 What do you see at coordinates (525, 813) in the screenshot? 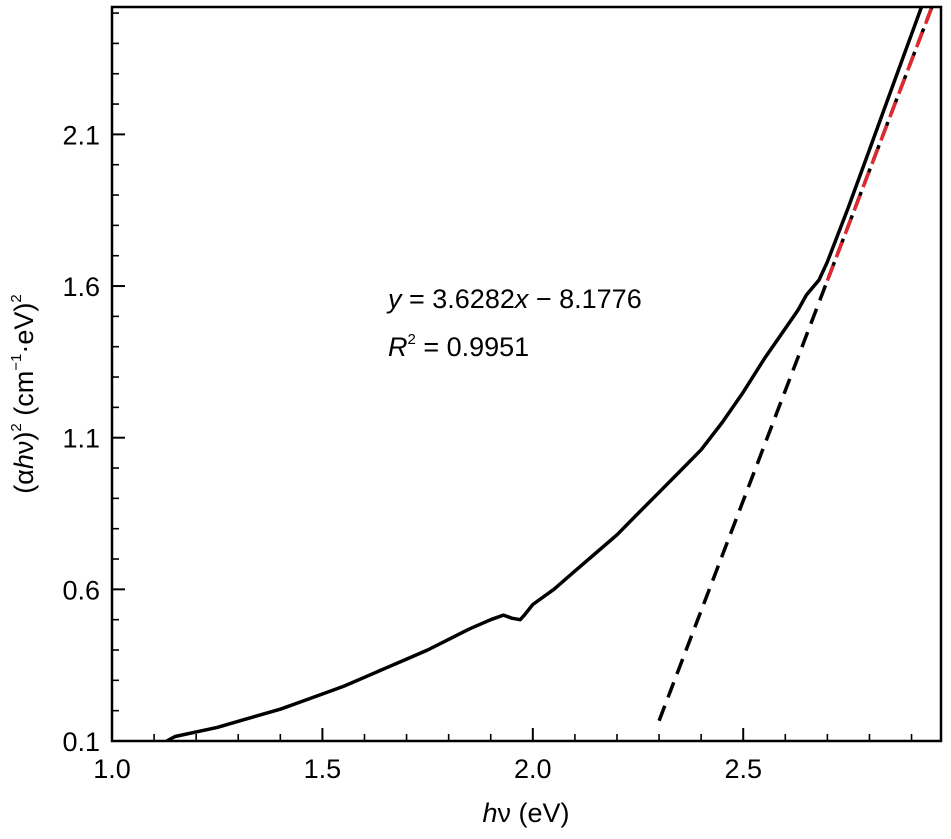
I see `x-axis-title: hν (eV)` at bounding box center [525, 813].